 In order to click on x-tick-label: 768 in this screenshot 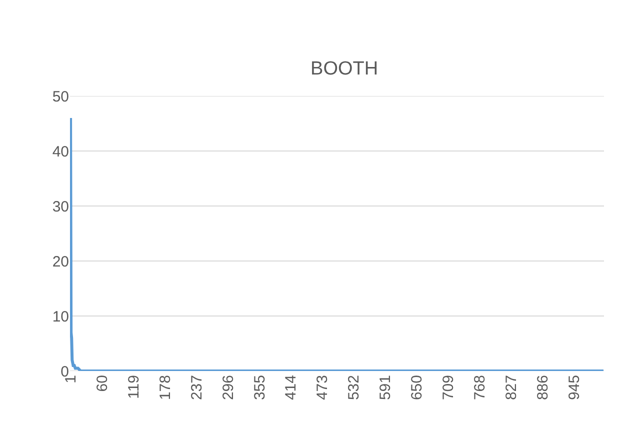, I will do `click(480, 387)`.